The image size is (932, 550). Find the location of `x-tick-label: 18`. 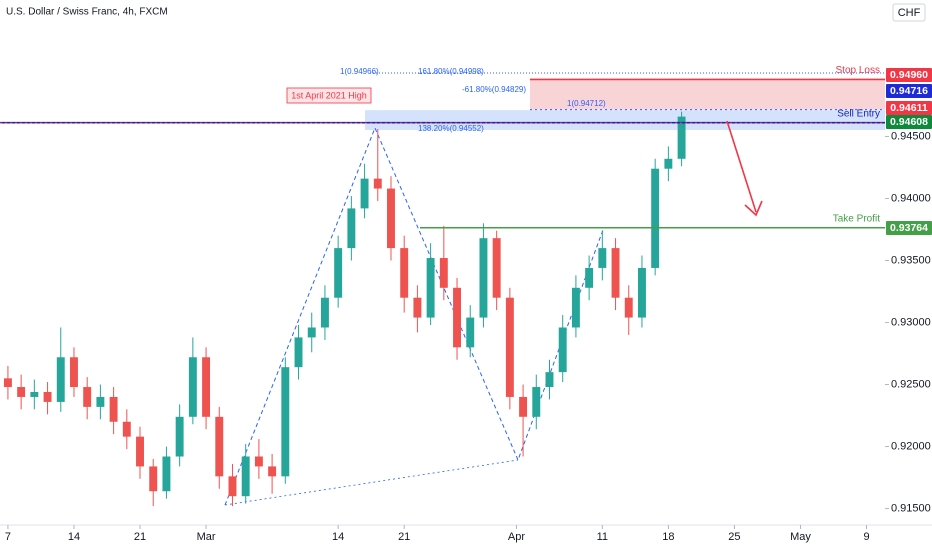

x-tick-label: 18 is located at coordinates (668, 537).